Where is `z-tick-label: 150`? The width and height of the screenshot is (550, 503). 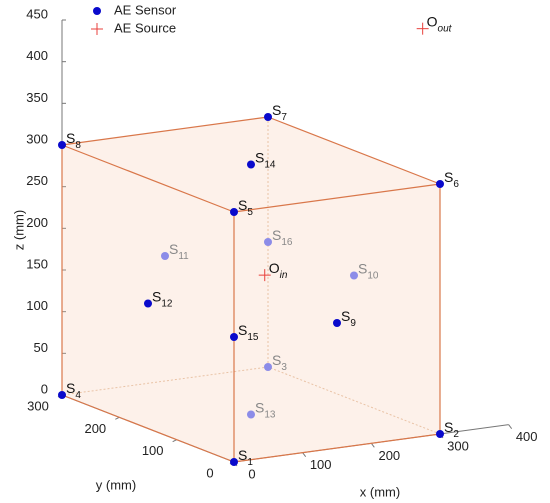
z-tick-label: 150 is located at coordinates (37, 263).